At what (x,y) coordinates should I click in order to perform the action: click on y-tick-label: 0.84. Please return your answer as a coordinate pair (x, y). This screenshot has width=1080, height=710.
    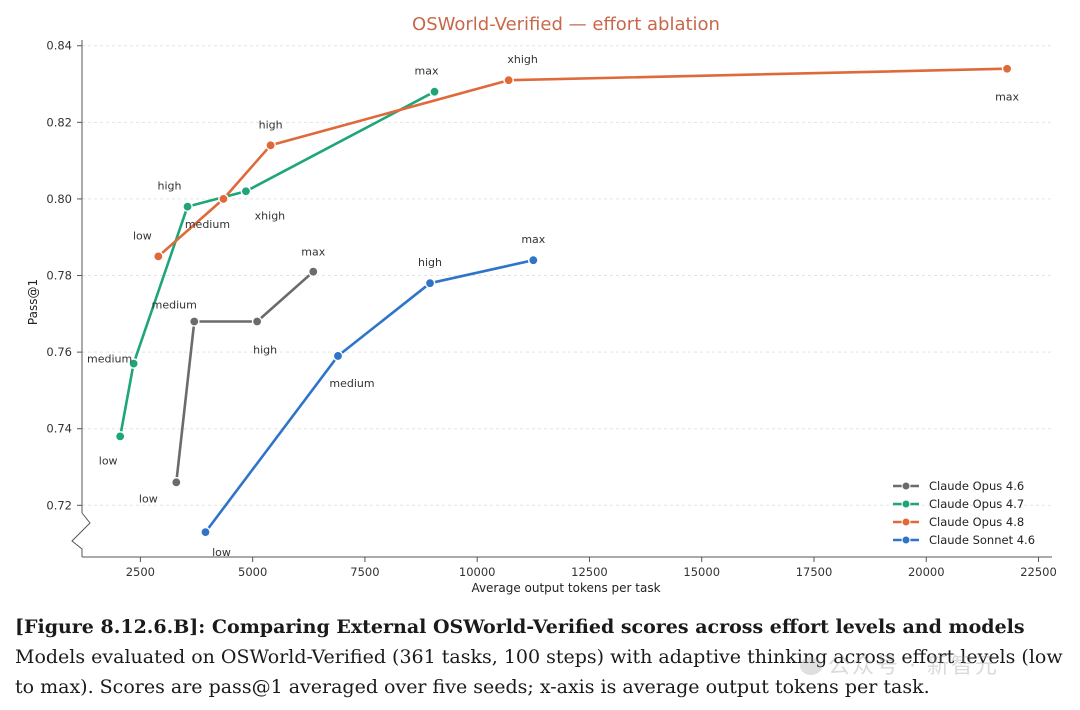
    Looking at the image, I should click on (59, 46).